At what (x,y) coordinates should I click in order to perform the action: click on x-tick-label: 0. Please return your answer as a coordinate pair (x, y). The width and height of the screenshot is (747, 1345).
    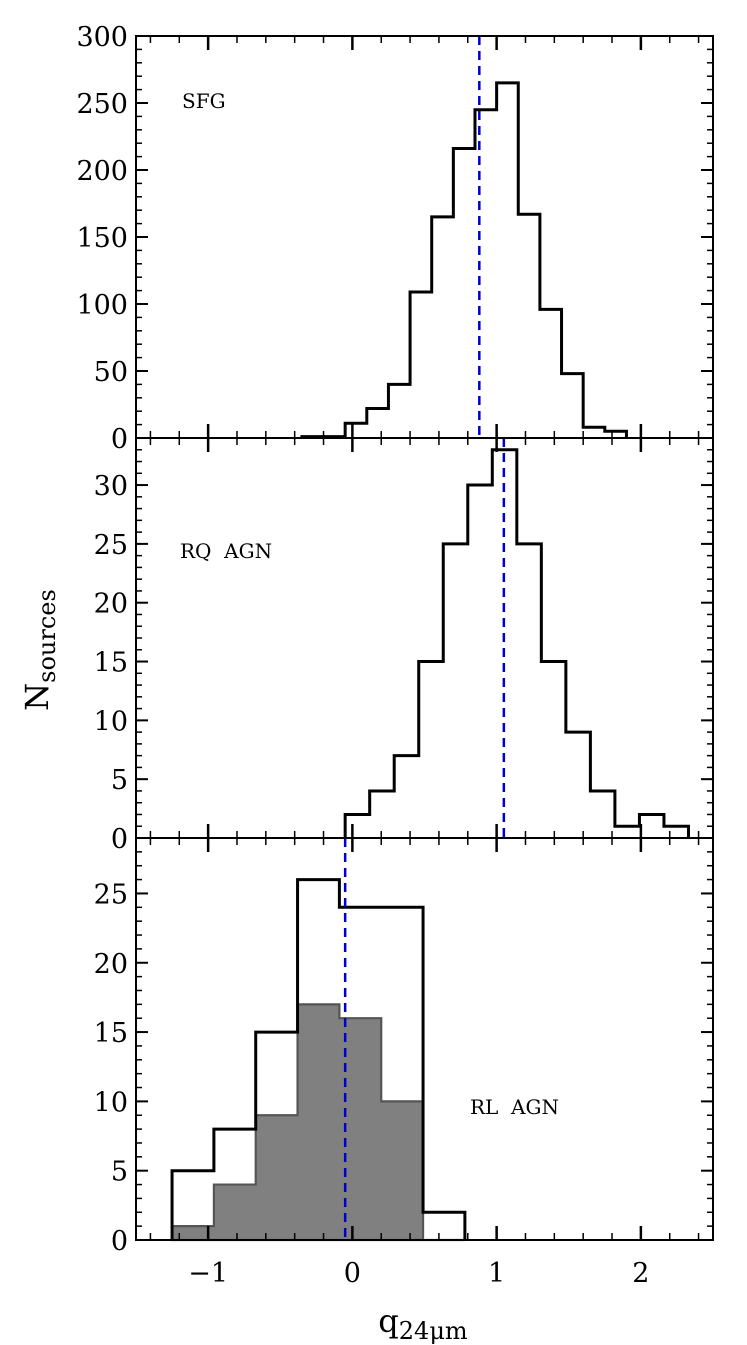
    Looking at the image, I should click on (352, 1273).